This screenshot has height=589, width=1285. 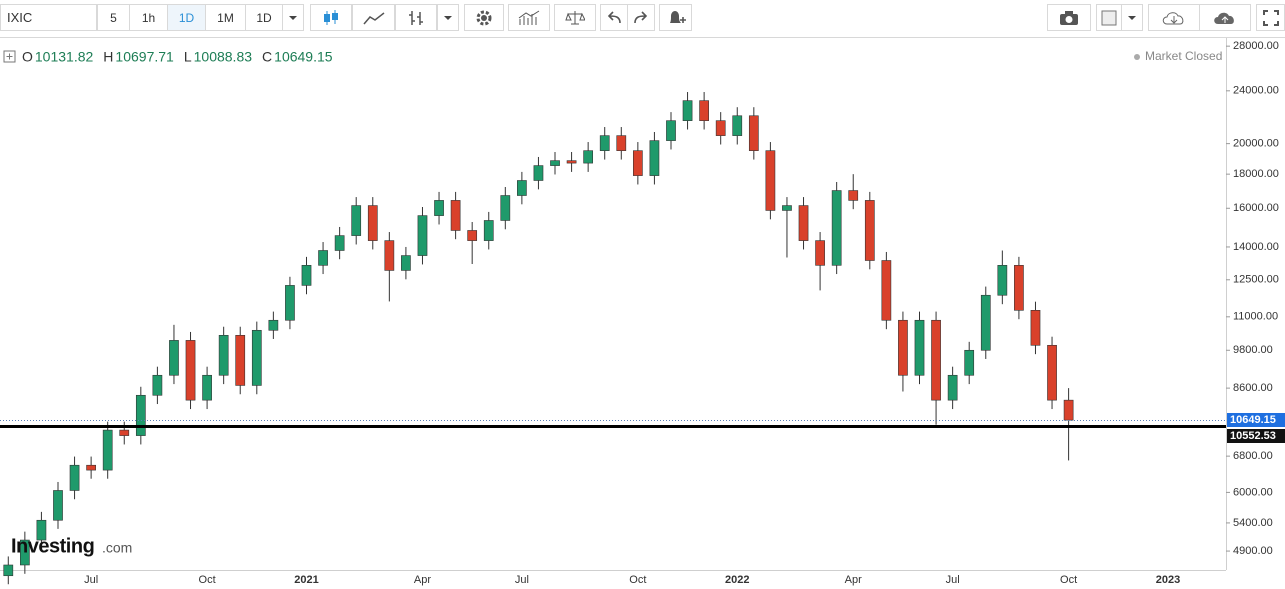 What do you see at coordinates (1256, 208) in the screenshot?
I see `y-tick-label: 16000.00` at bounding box center [1256, 208].